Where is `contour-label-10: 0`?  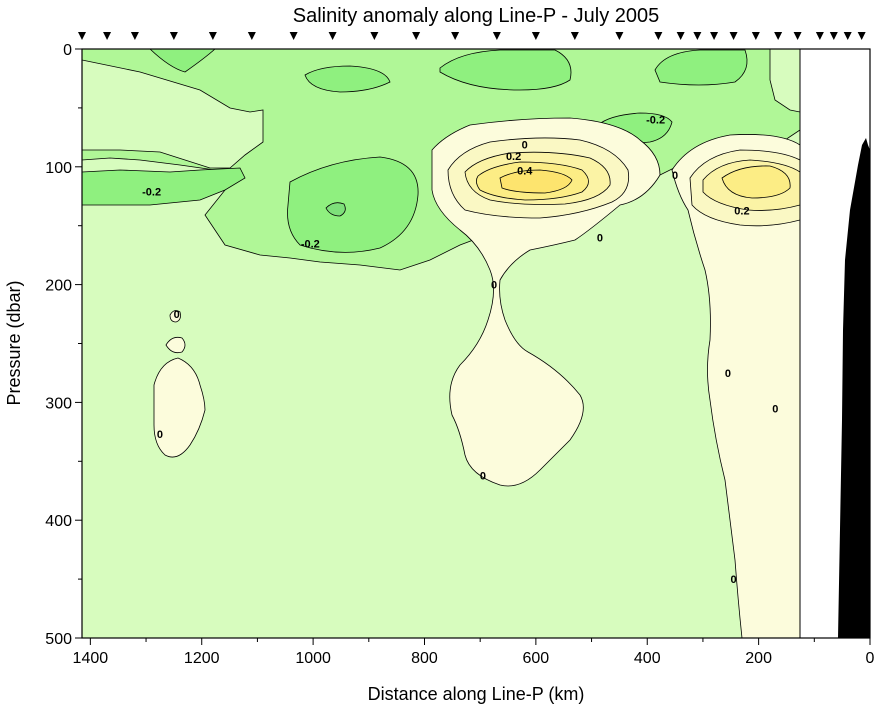 contour-label-10: 0 is located at coordinates (177, 315).